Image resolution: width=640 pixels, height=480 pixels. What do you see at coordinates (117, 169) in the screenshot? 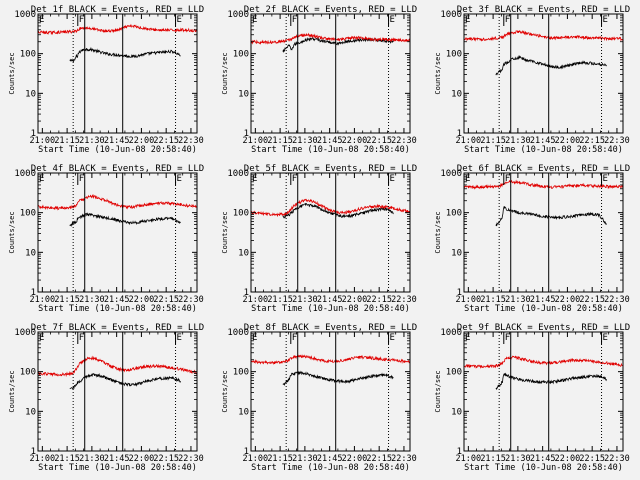
I see `chart-title: Det 4f BLACK = Events, RED = LLD` at bounding box center [117, 169].